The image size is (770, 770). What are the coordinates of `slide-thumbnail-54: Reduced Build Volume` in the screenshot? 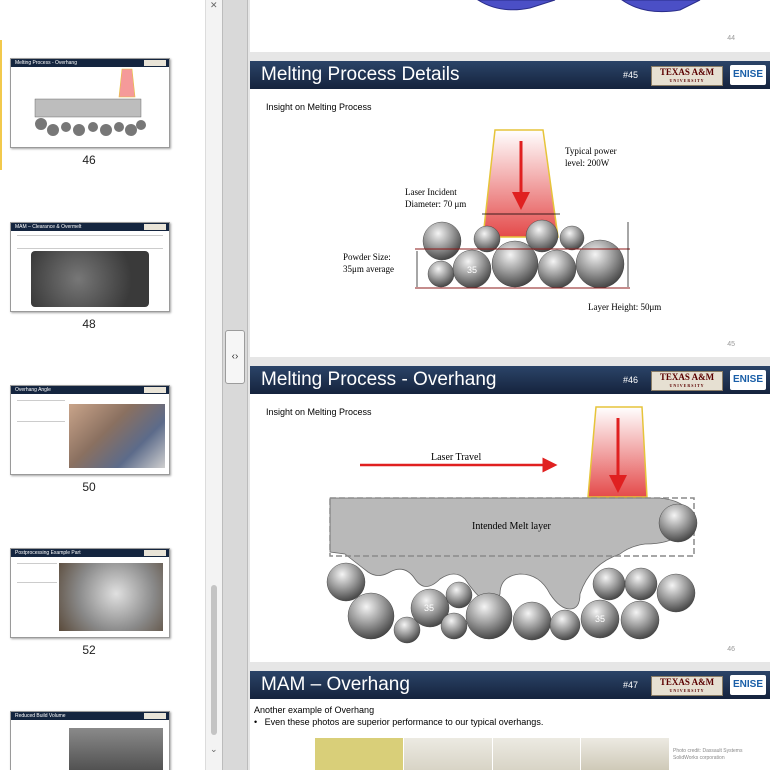 It's located at (90, 740).